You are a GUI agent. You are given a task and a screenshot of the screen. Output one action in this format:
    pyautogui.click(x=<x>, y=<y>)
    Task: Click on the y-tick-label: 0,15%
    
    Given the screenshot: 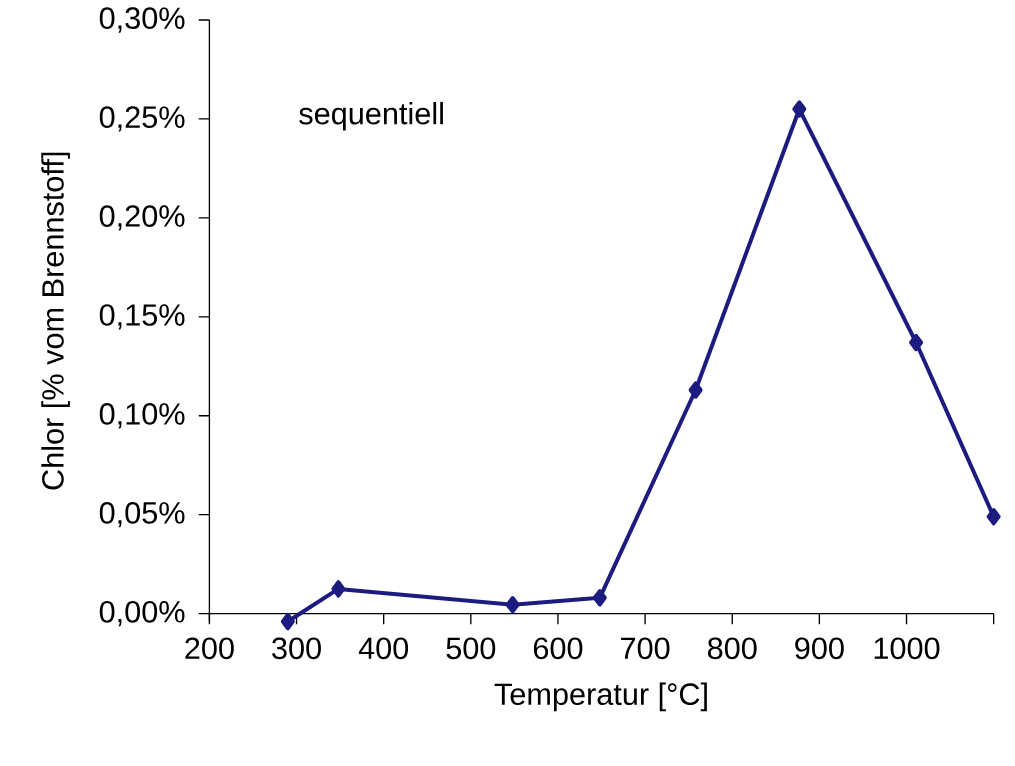 What is the action you would take?
    pyautogui.click(x=142, y=317)
    